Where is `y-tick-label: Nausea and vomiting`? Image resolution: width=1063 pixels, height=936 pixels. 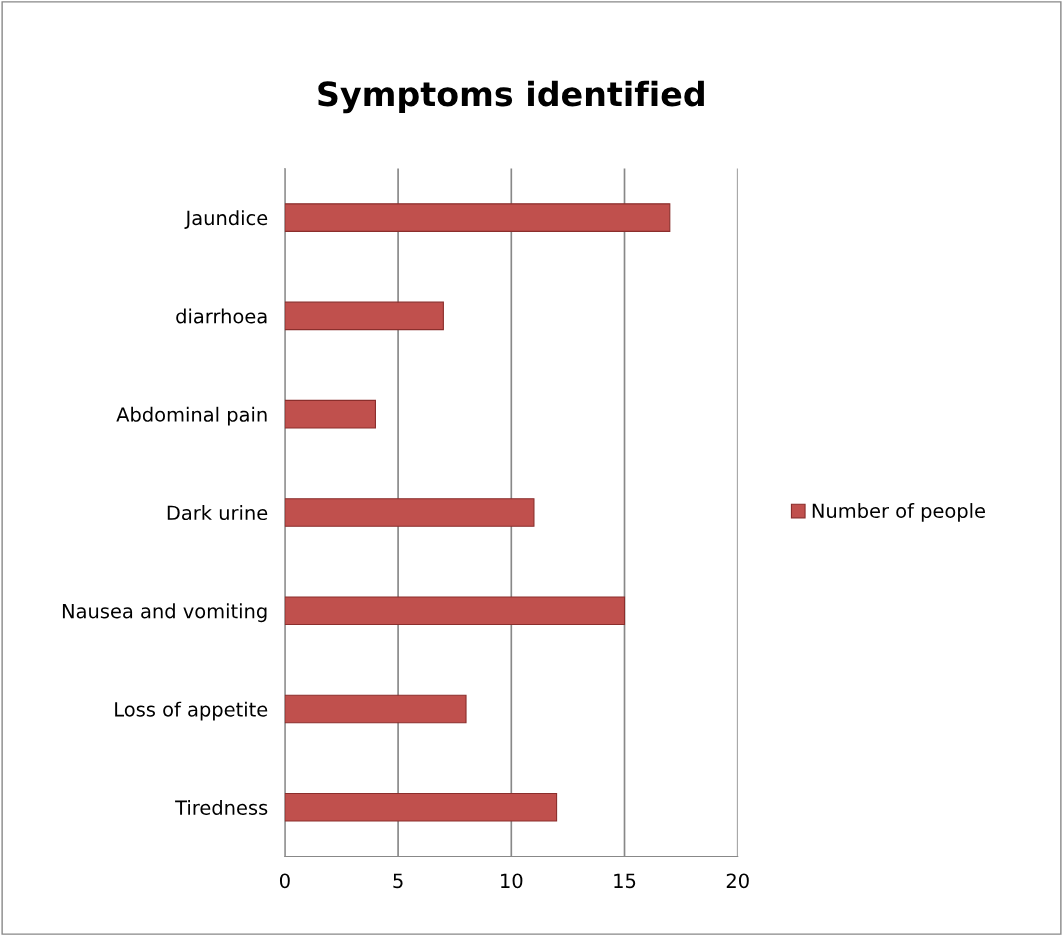
y-tick-label: Nausea and vomiting is located at coordinates (164, 613).